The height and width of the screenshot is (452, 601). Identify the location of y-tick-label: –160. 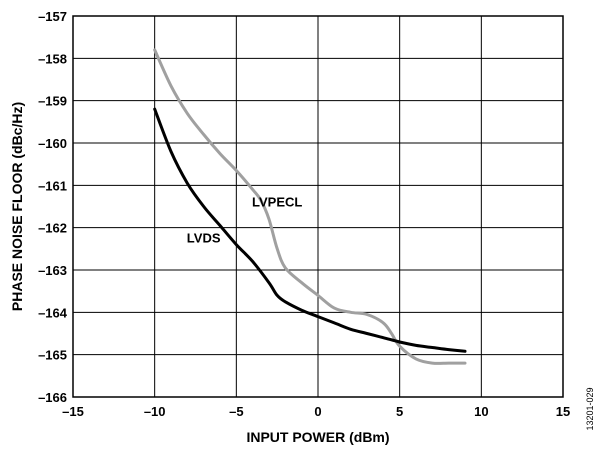
(52, 143).